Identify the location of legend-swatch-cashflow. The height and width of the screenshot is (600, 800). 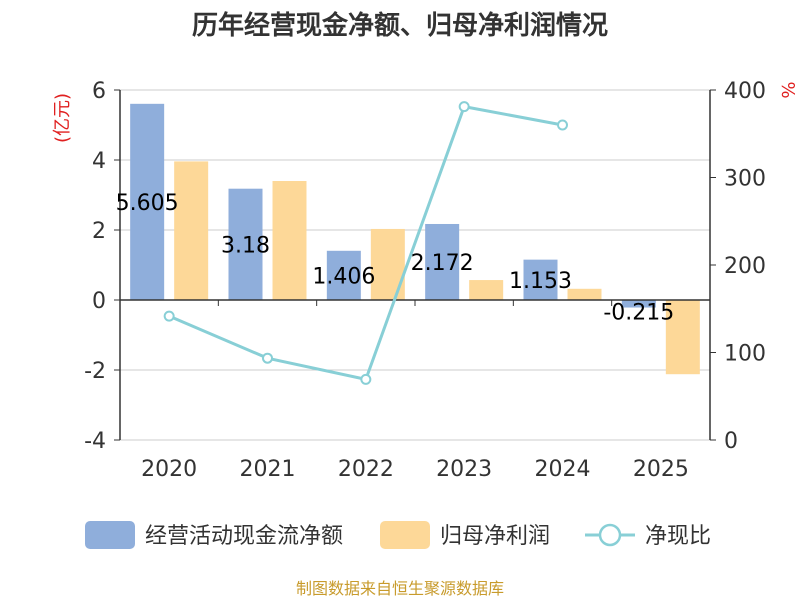
(110, 535).